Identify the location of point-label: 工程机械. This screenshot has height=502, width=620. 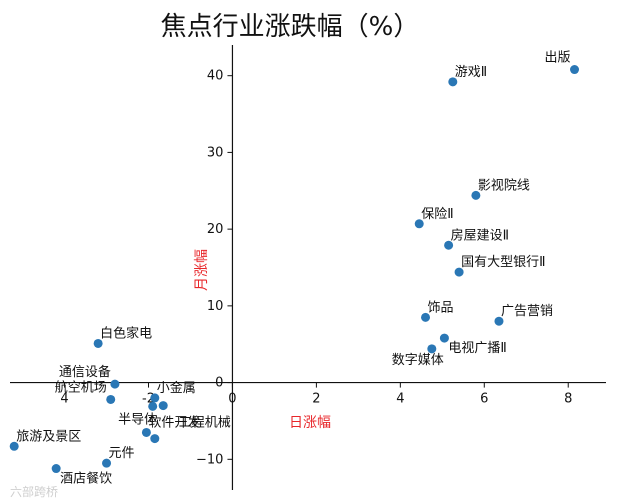
(205, 422).